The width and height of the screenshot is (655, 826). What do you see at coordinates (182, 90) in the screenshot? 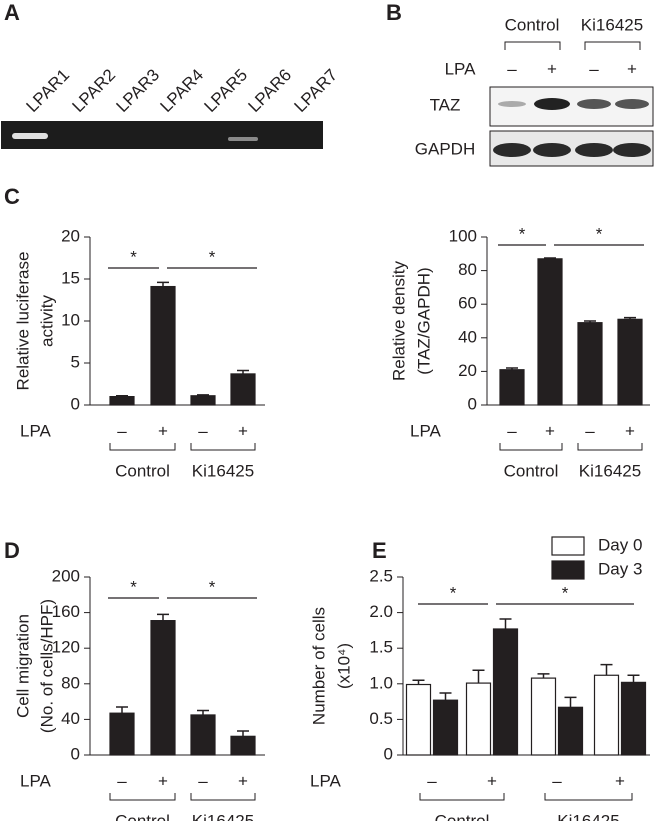
I see `lane-label: LPAR4` at bounding box center [182, 90].